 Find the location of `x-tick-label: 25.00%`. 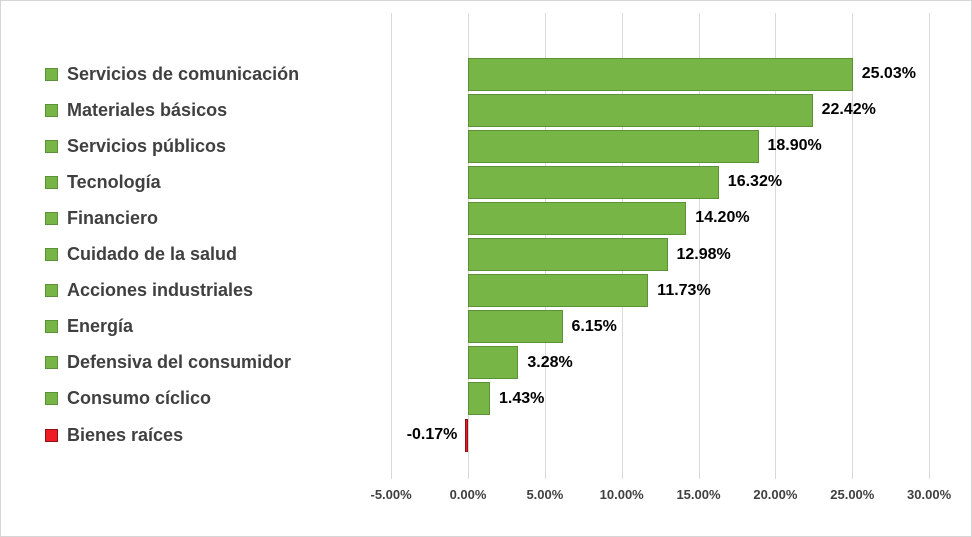

x-tick-label: 25.00% is located at coordinates (852, 494).